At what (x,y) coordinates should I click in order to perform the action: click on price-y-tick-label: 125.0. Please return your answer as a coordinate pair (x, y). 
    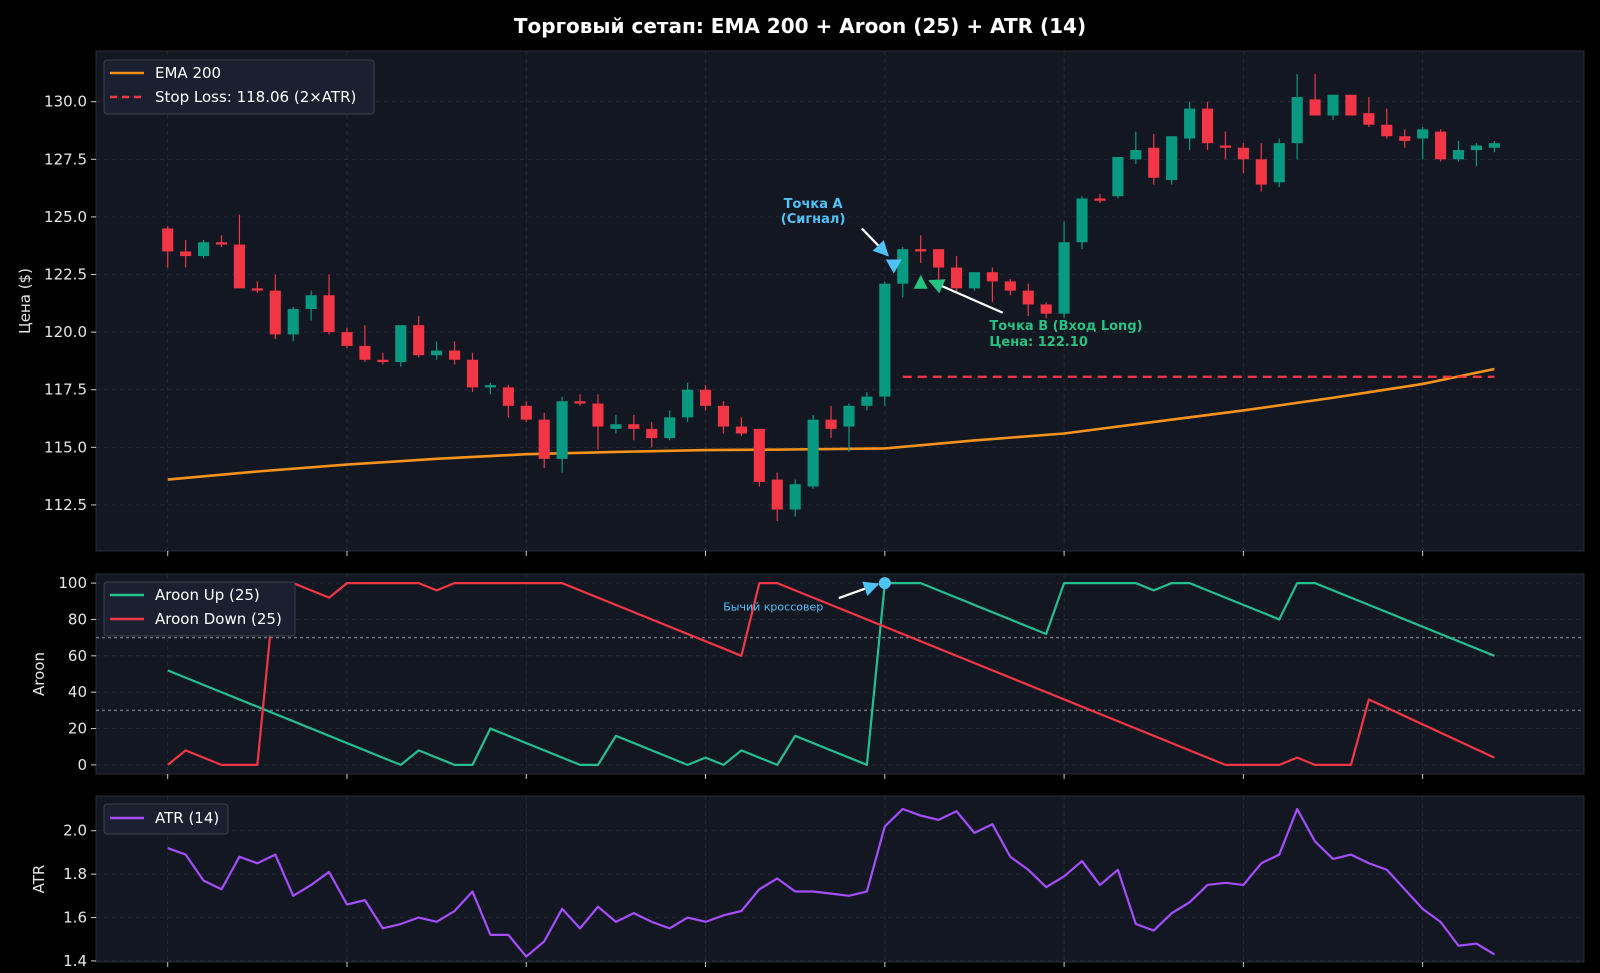
    Looking at the image, I should click on (65, 217).